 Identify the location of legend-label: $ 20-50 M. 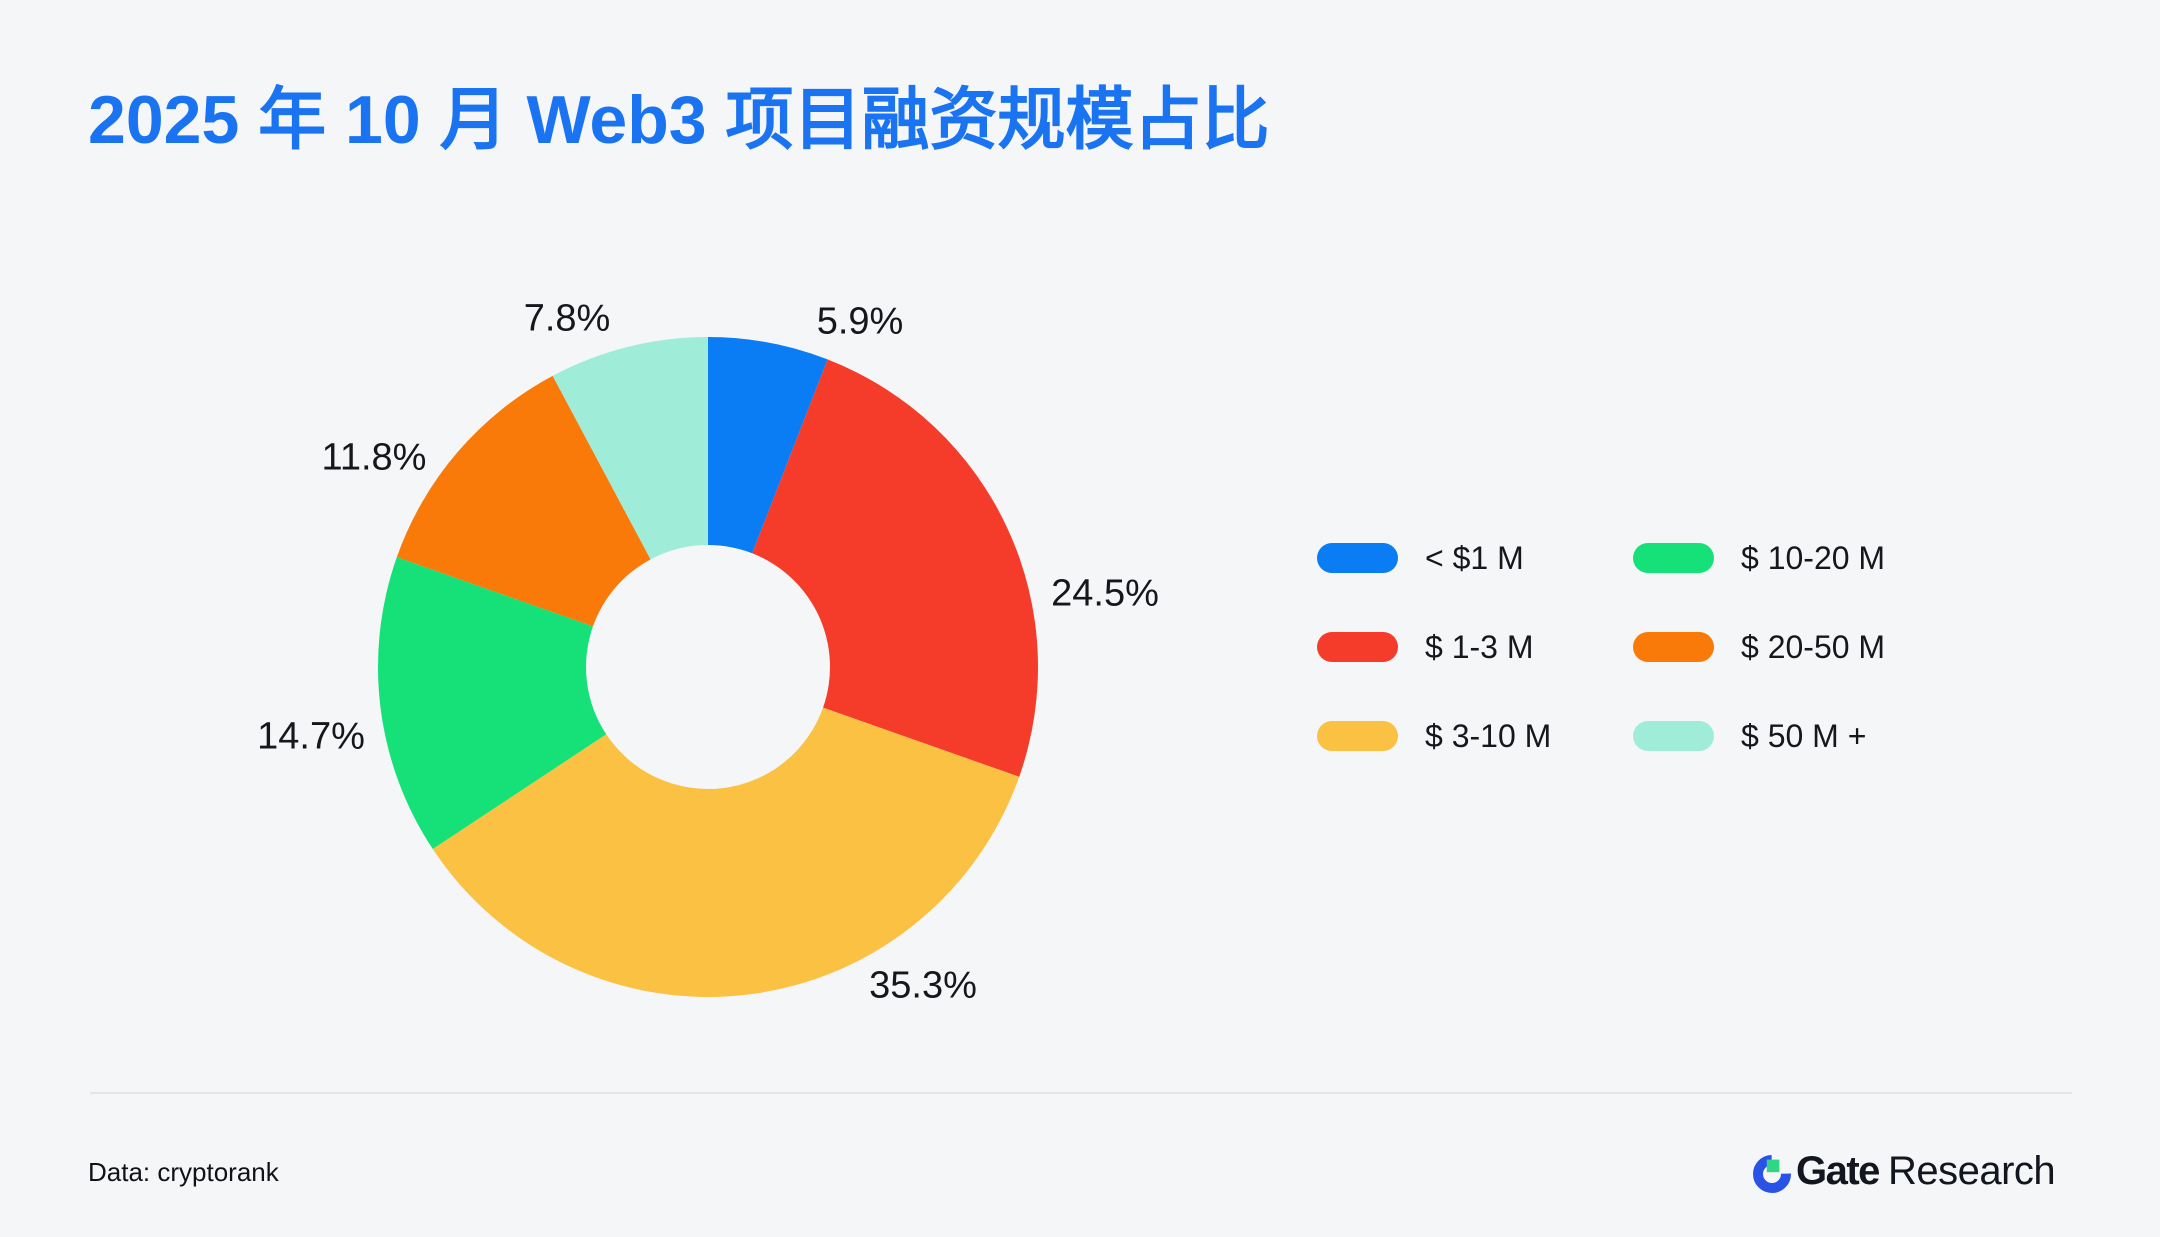
(1813, 647).